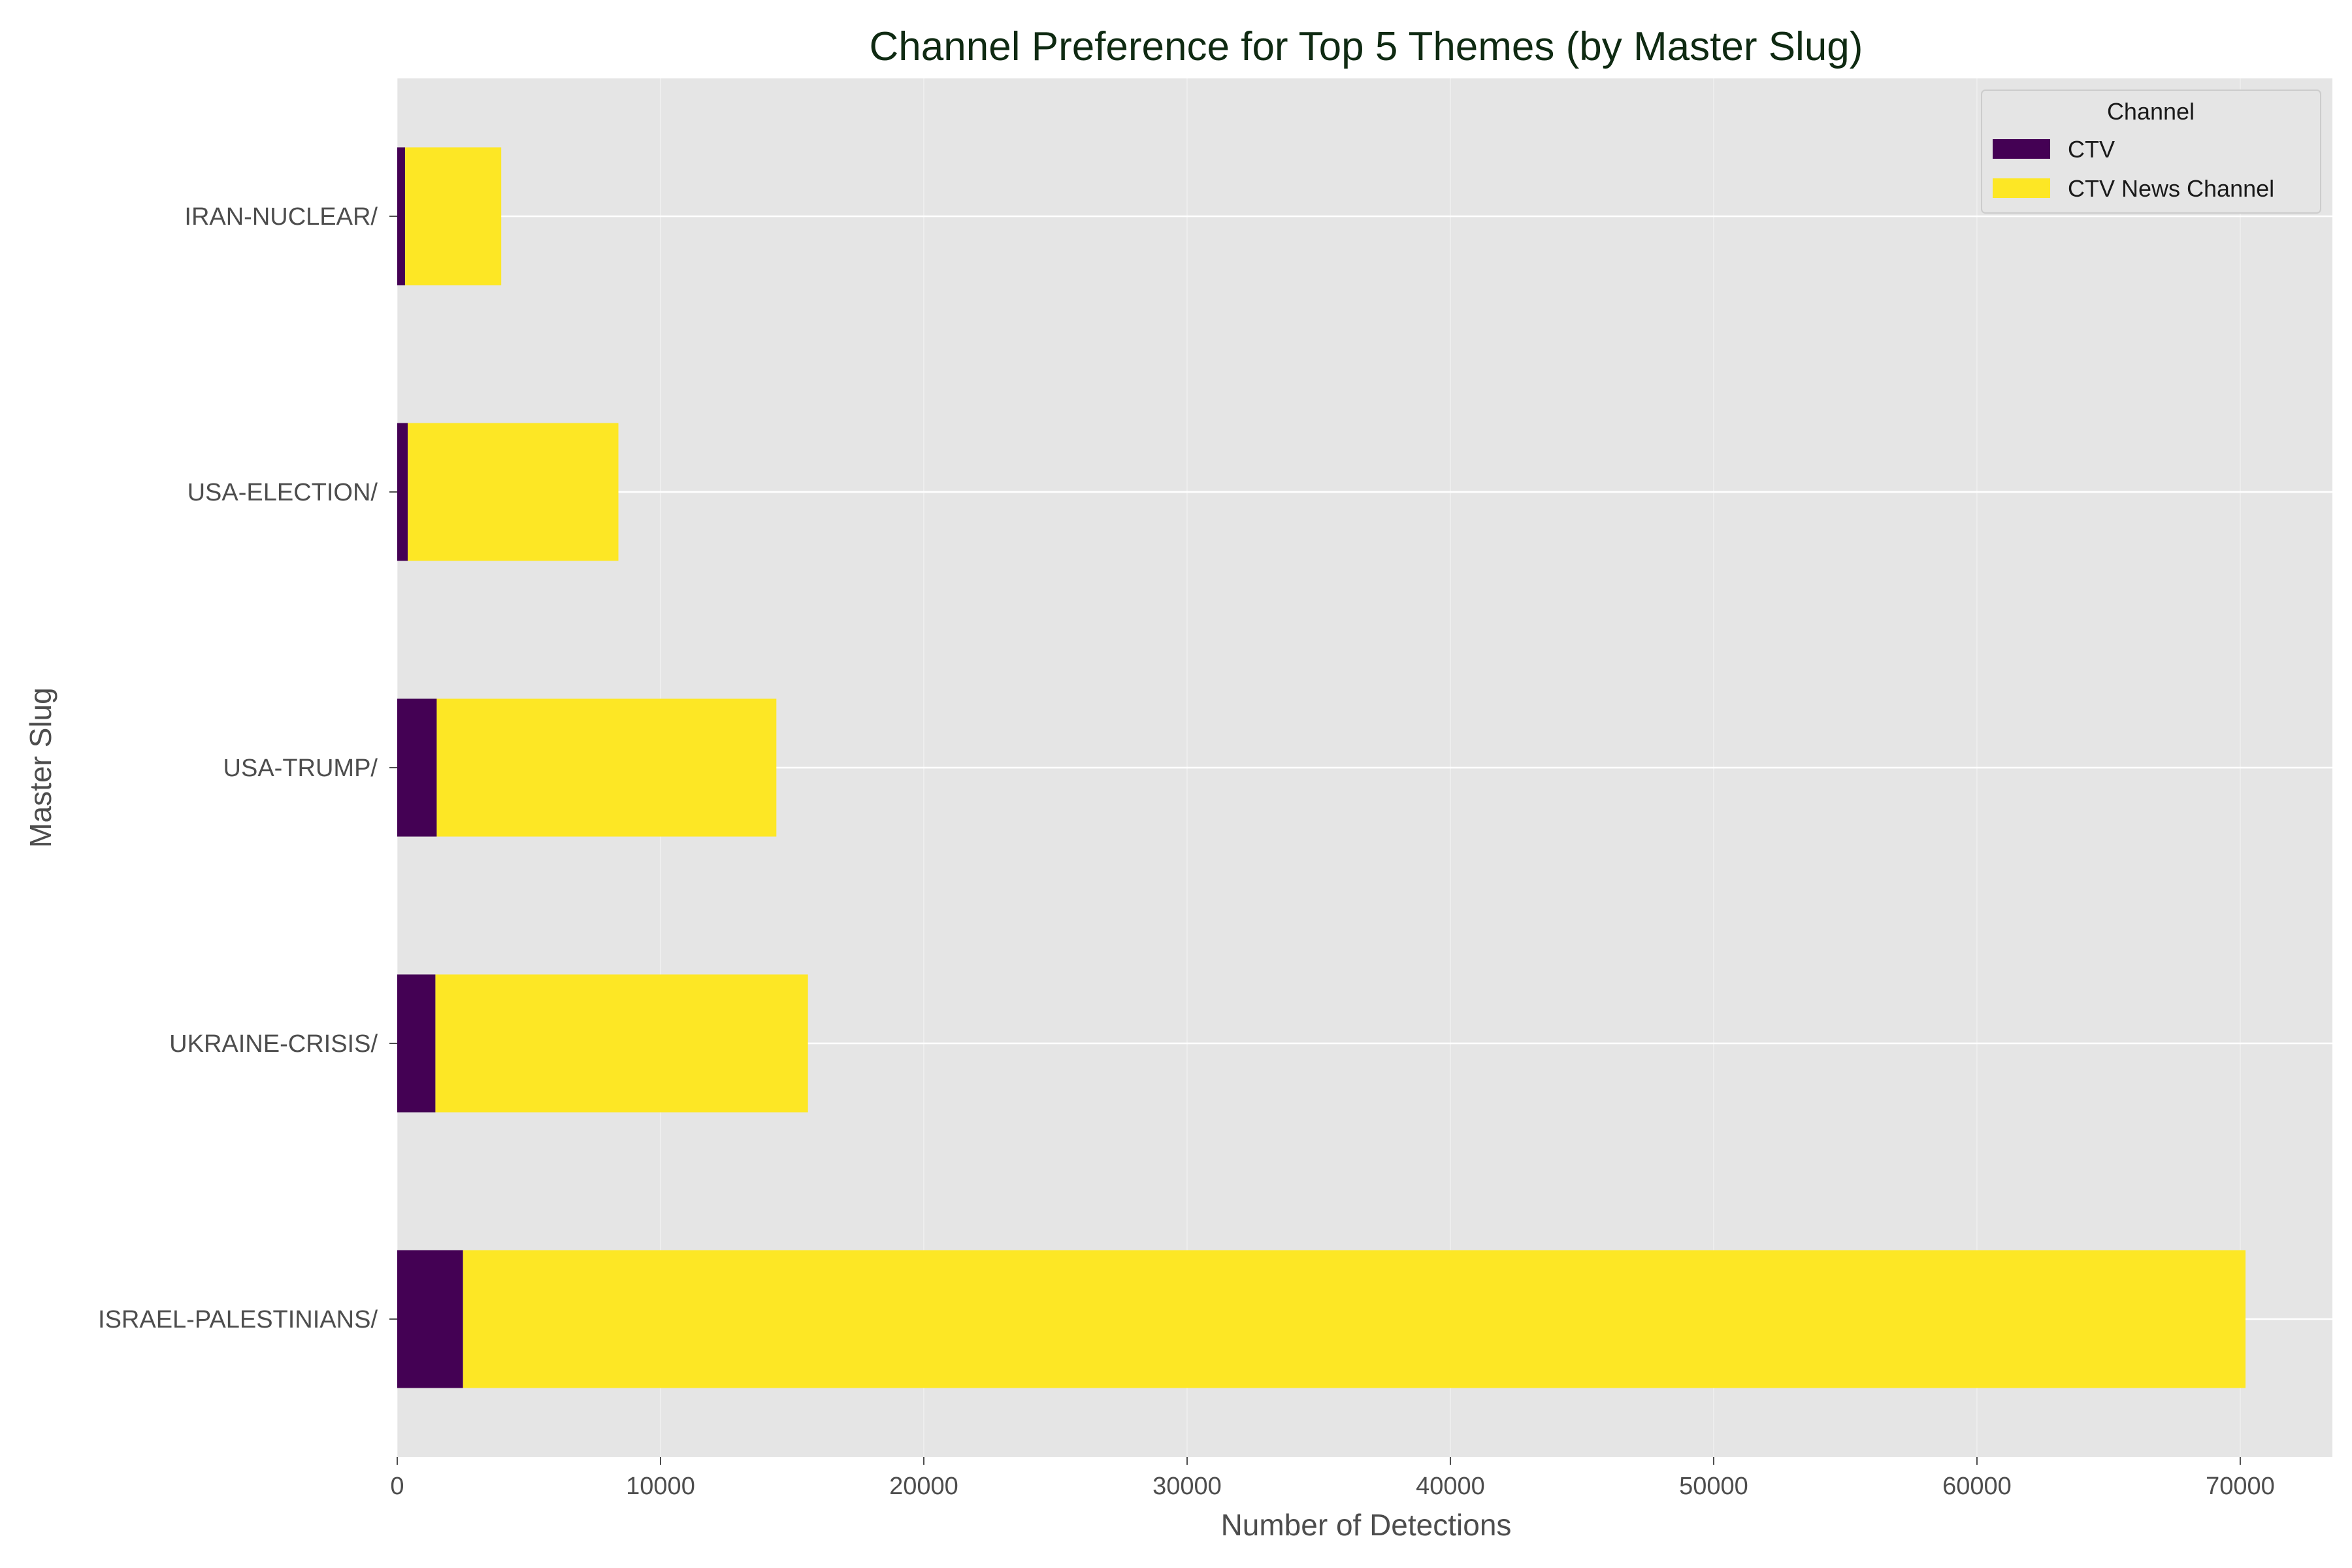  What do you see at coordinates (1354, 1319) in the screenshot?
I see `bar-israel-palestinians-ctv-news-channel` at bounding box center [1354, 1319].